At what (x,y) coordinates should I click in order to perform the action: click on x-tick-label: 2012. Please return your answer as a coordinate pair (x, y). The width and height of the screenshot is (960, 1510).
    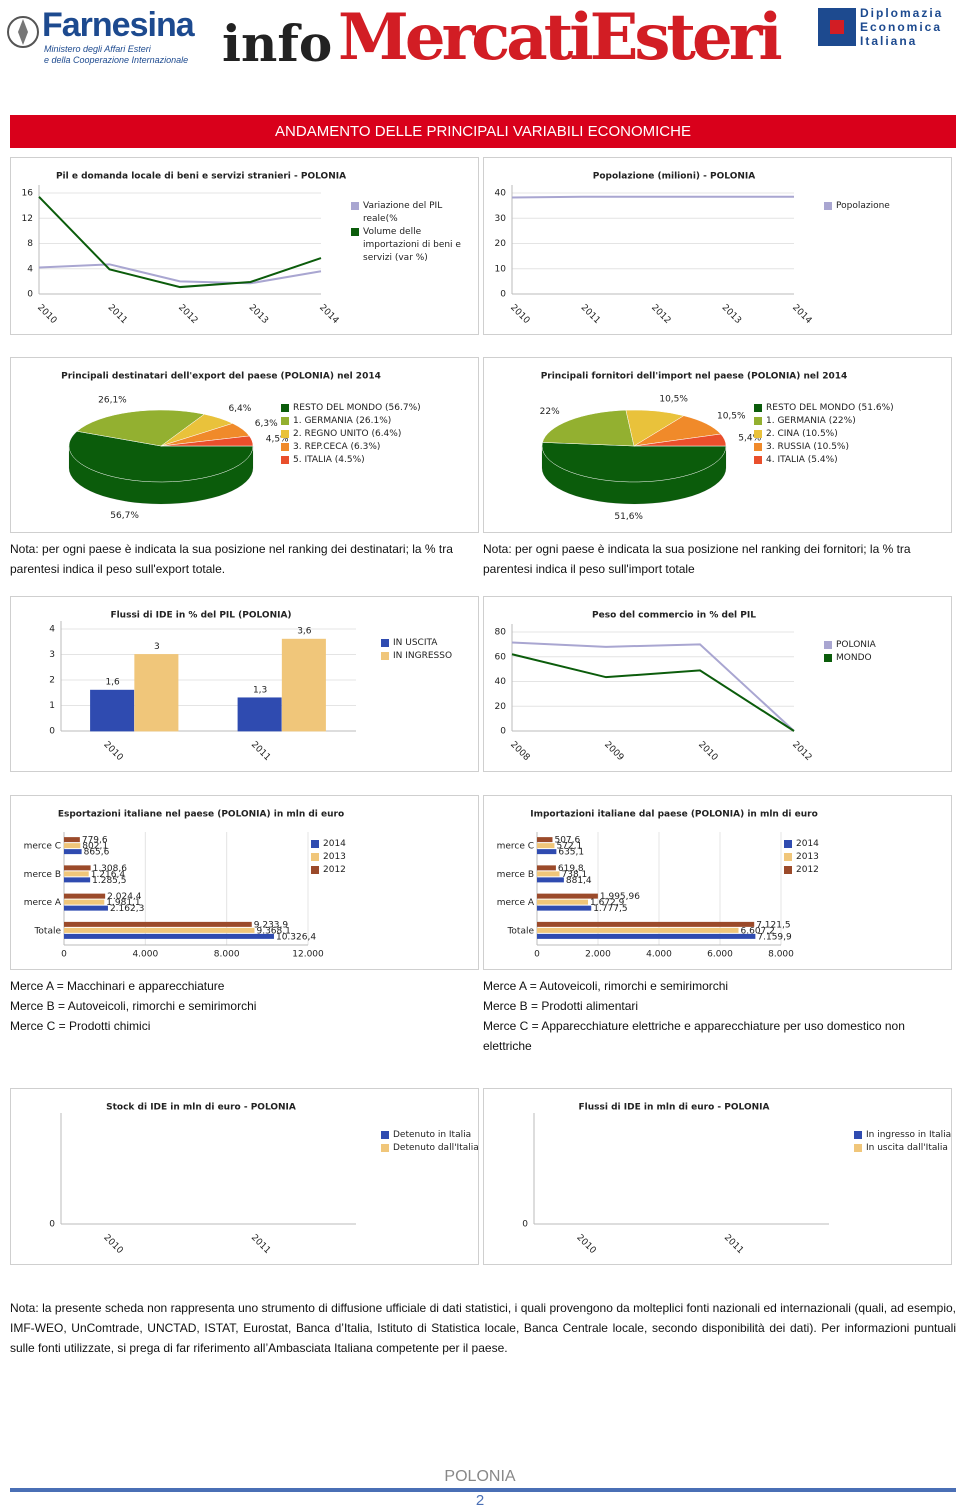
    Looking at the image, I should click on (187, 314).